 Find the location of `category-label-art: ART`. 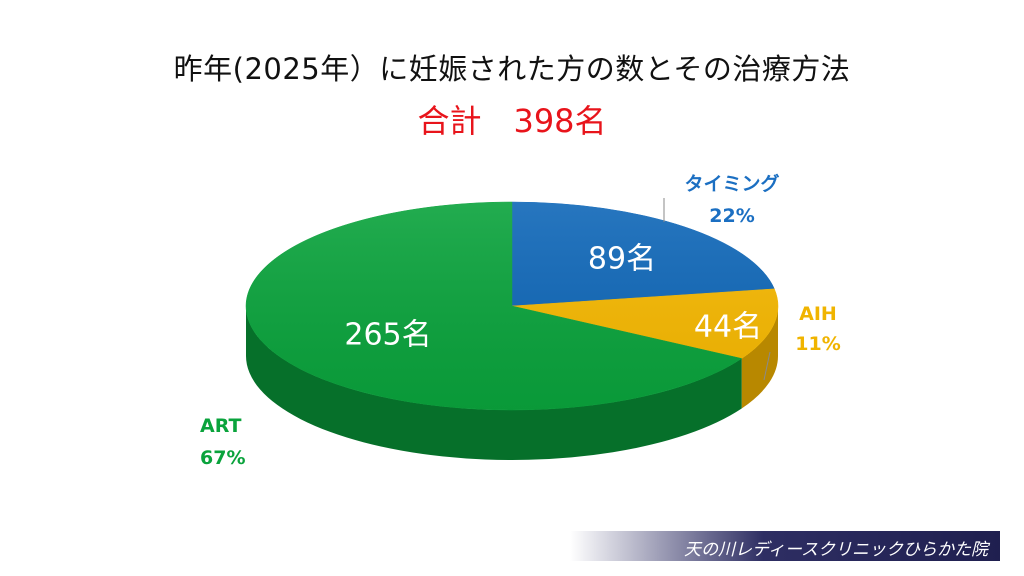

category-label-art: ART is located at coordinates (220, 426).